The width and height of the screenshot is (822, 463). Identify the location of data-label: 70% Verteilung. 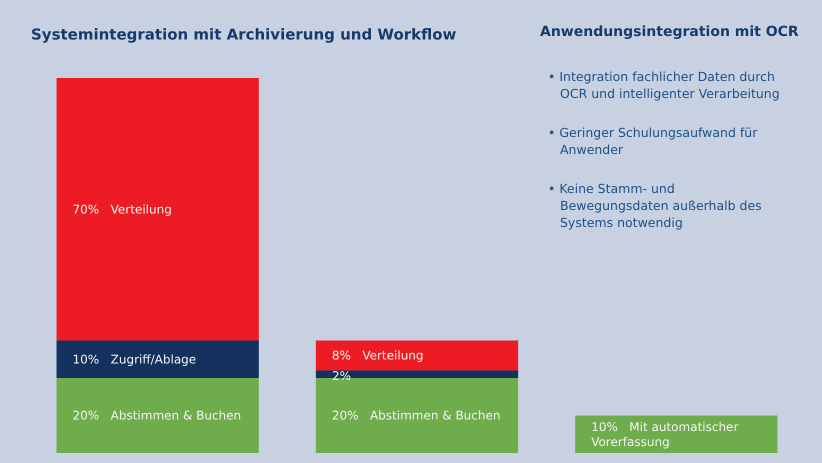
(122, 209).